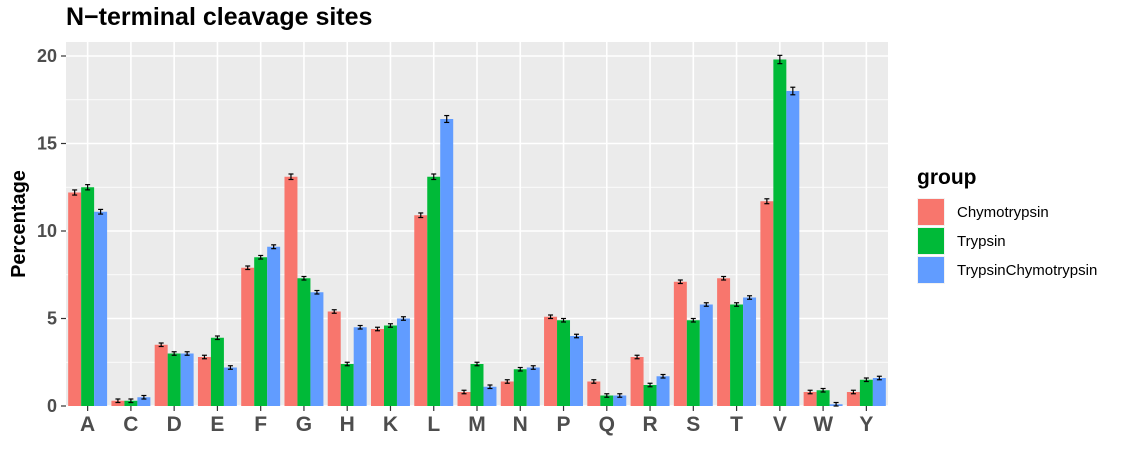  Describe the element at coordinates (564, 424) in the screenshot. I see `x-tick-label: P` at that location.